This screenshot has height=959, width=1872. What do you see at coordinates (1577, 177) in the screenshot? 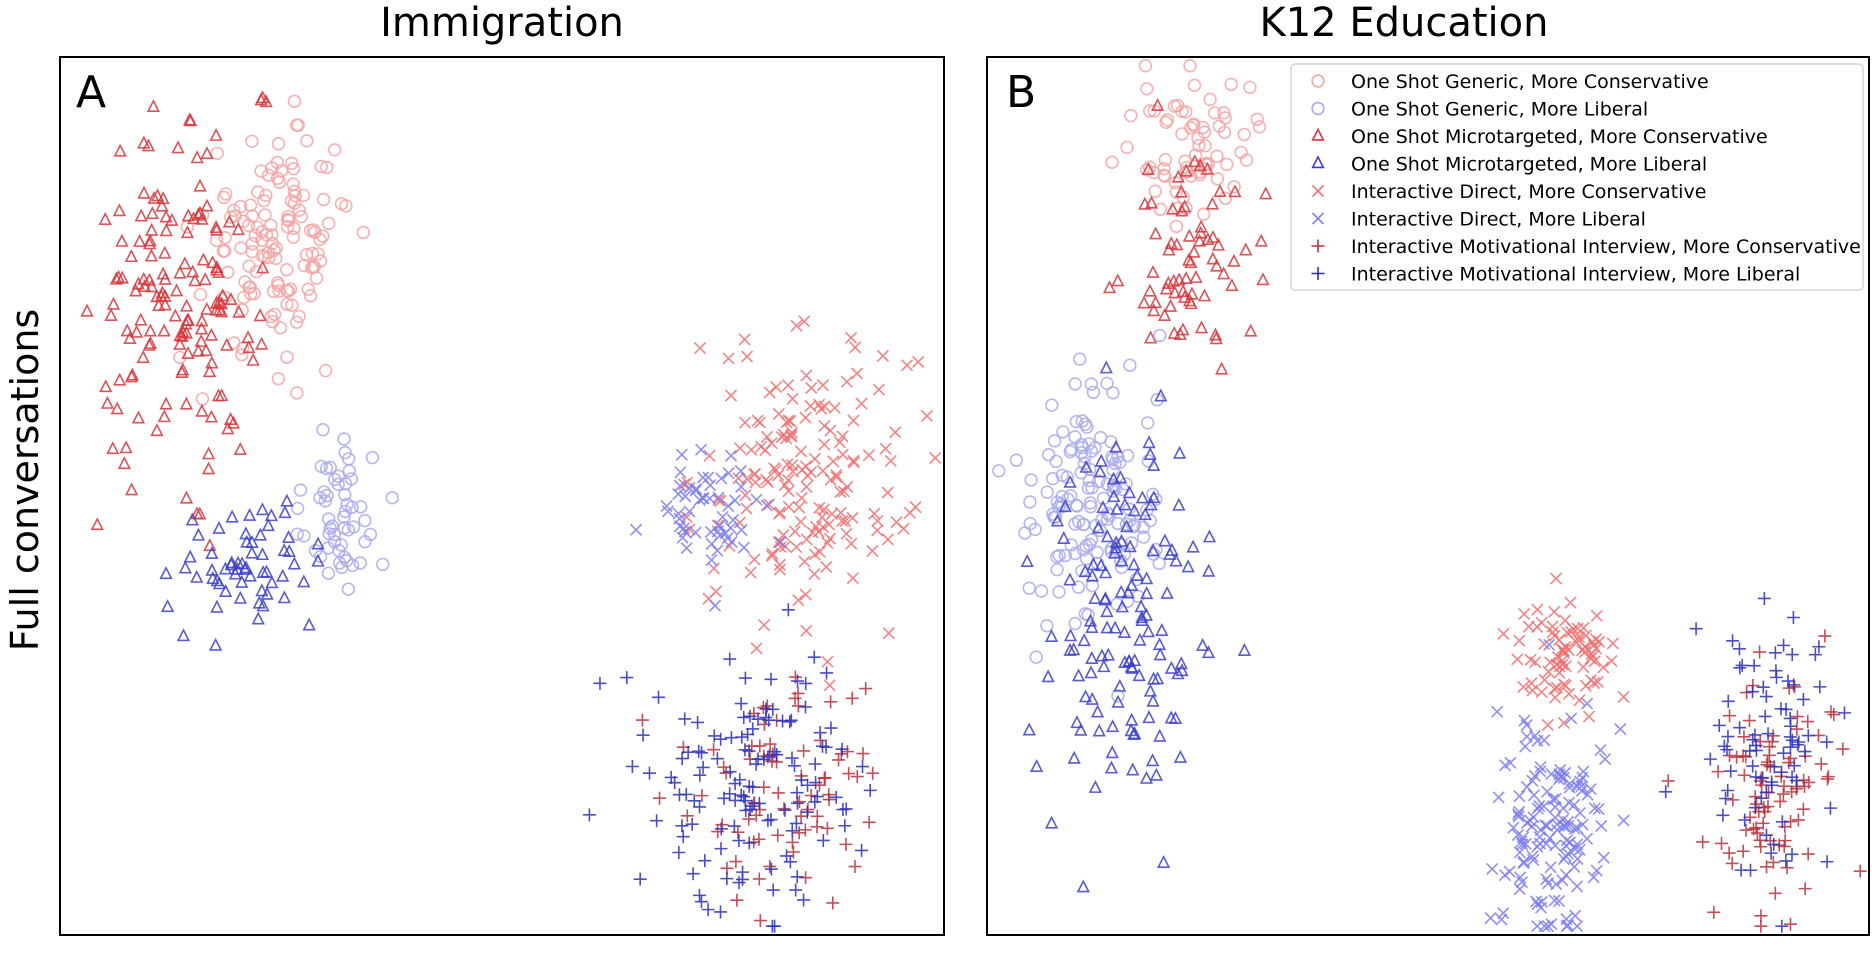
I see `legend-box` at bounding box center [1577, 177].